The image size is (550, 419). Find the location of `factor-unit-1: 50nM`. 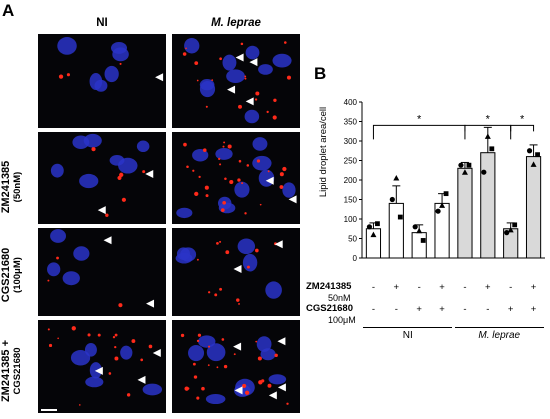

factor-unit-1: 50nM is located at coordinates (339, 298).